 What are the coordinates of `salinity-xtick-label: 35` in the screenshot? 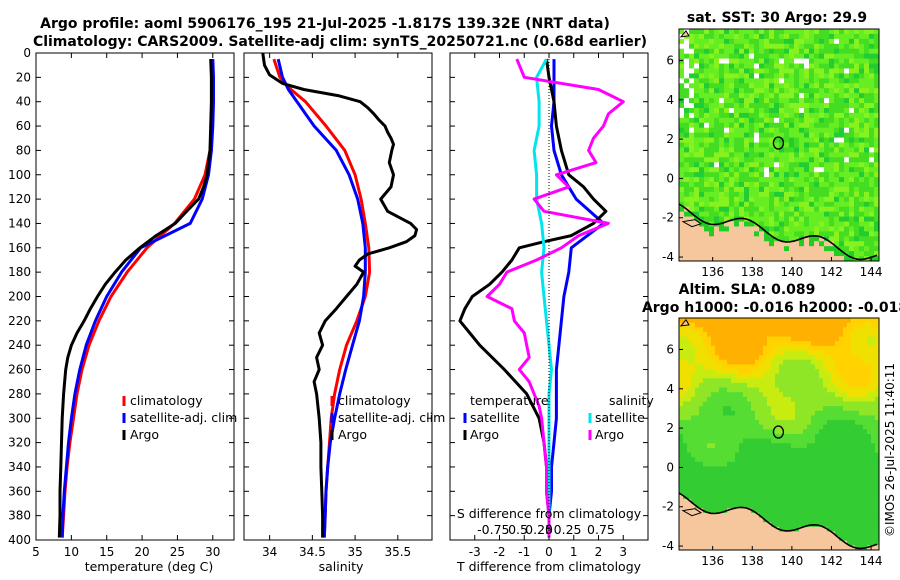 It's located at (354, 552).